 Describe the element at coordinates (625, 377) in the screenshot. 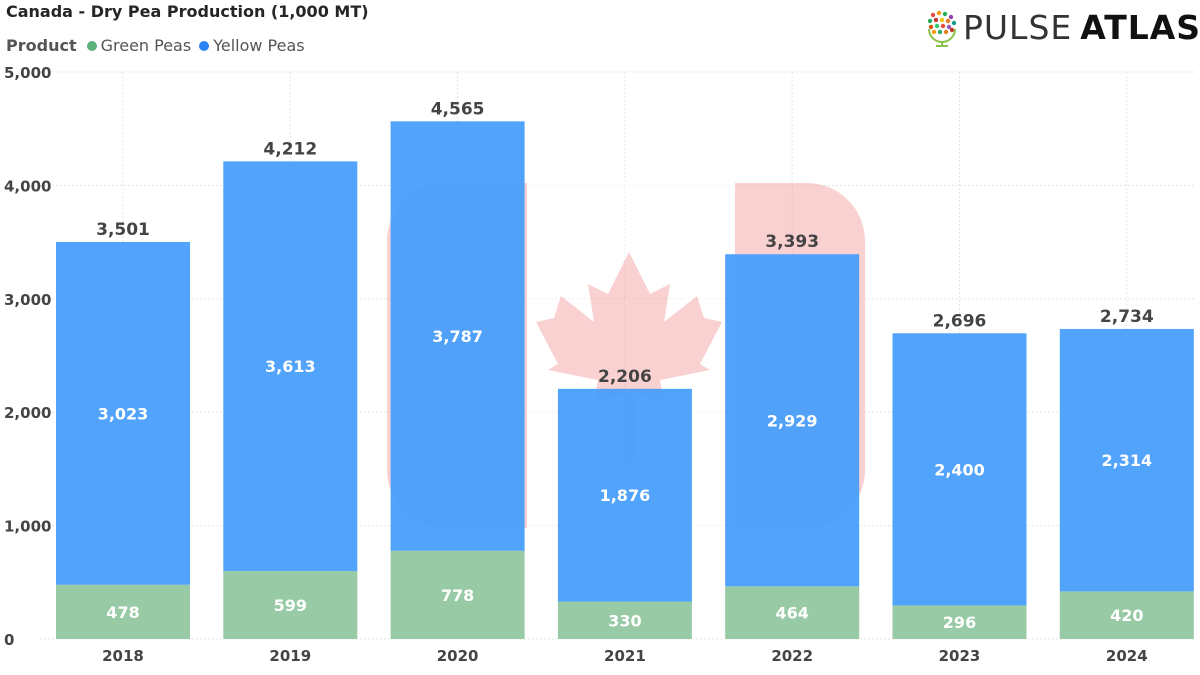

I see `total-value-label: 2,206` at that location.